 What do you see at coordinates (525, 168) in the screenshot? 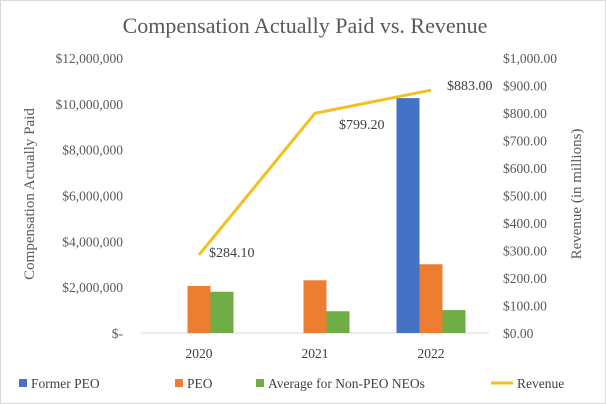
I see `y-right-tick-label: $600.00` at bounding box center [525, 168].